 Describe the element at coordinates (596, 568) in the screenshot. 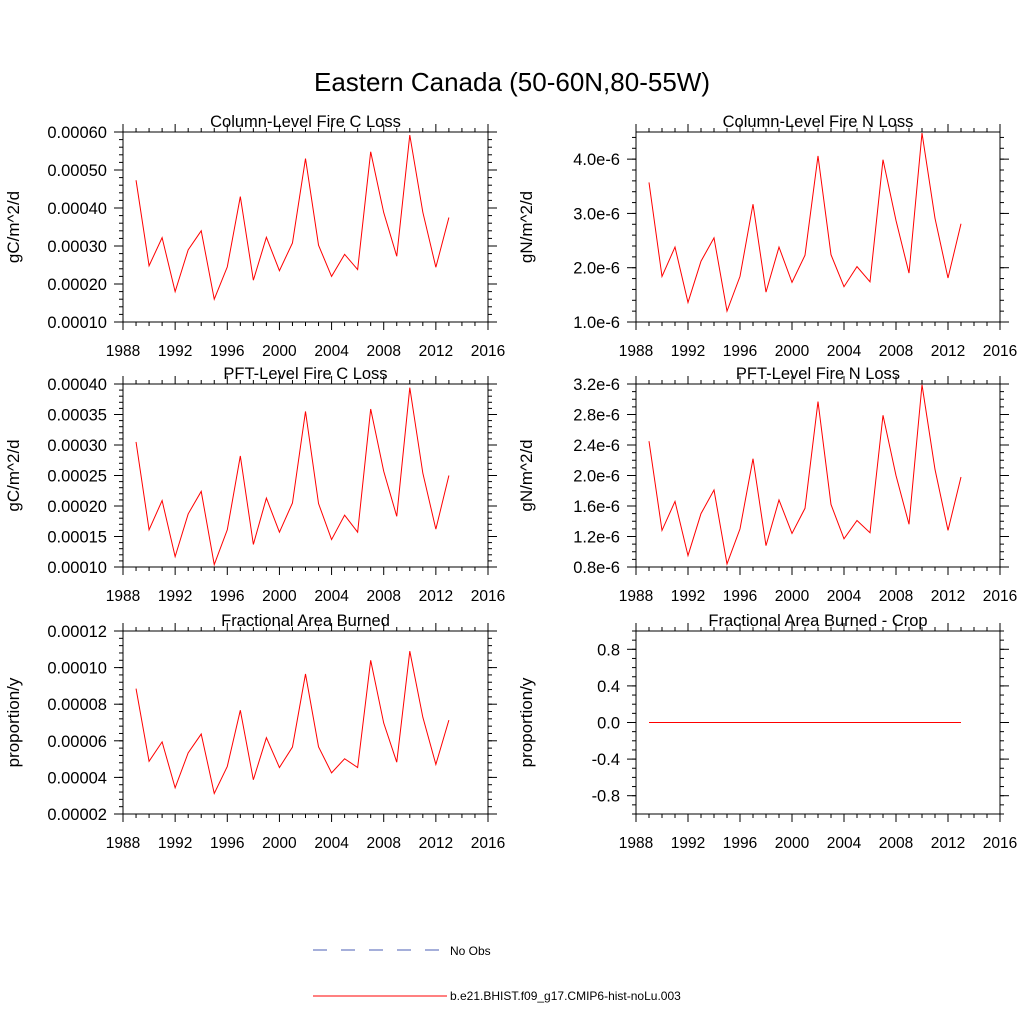

I see `y-tick-label: 0.8e-6` at that location.